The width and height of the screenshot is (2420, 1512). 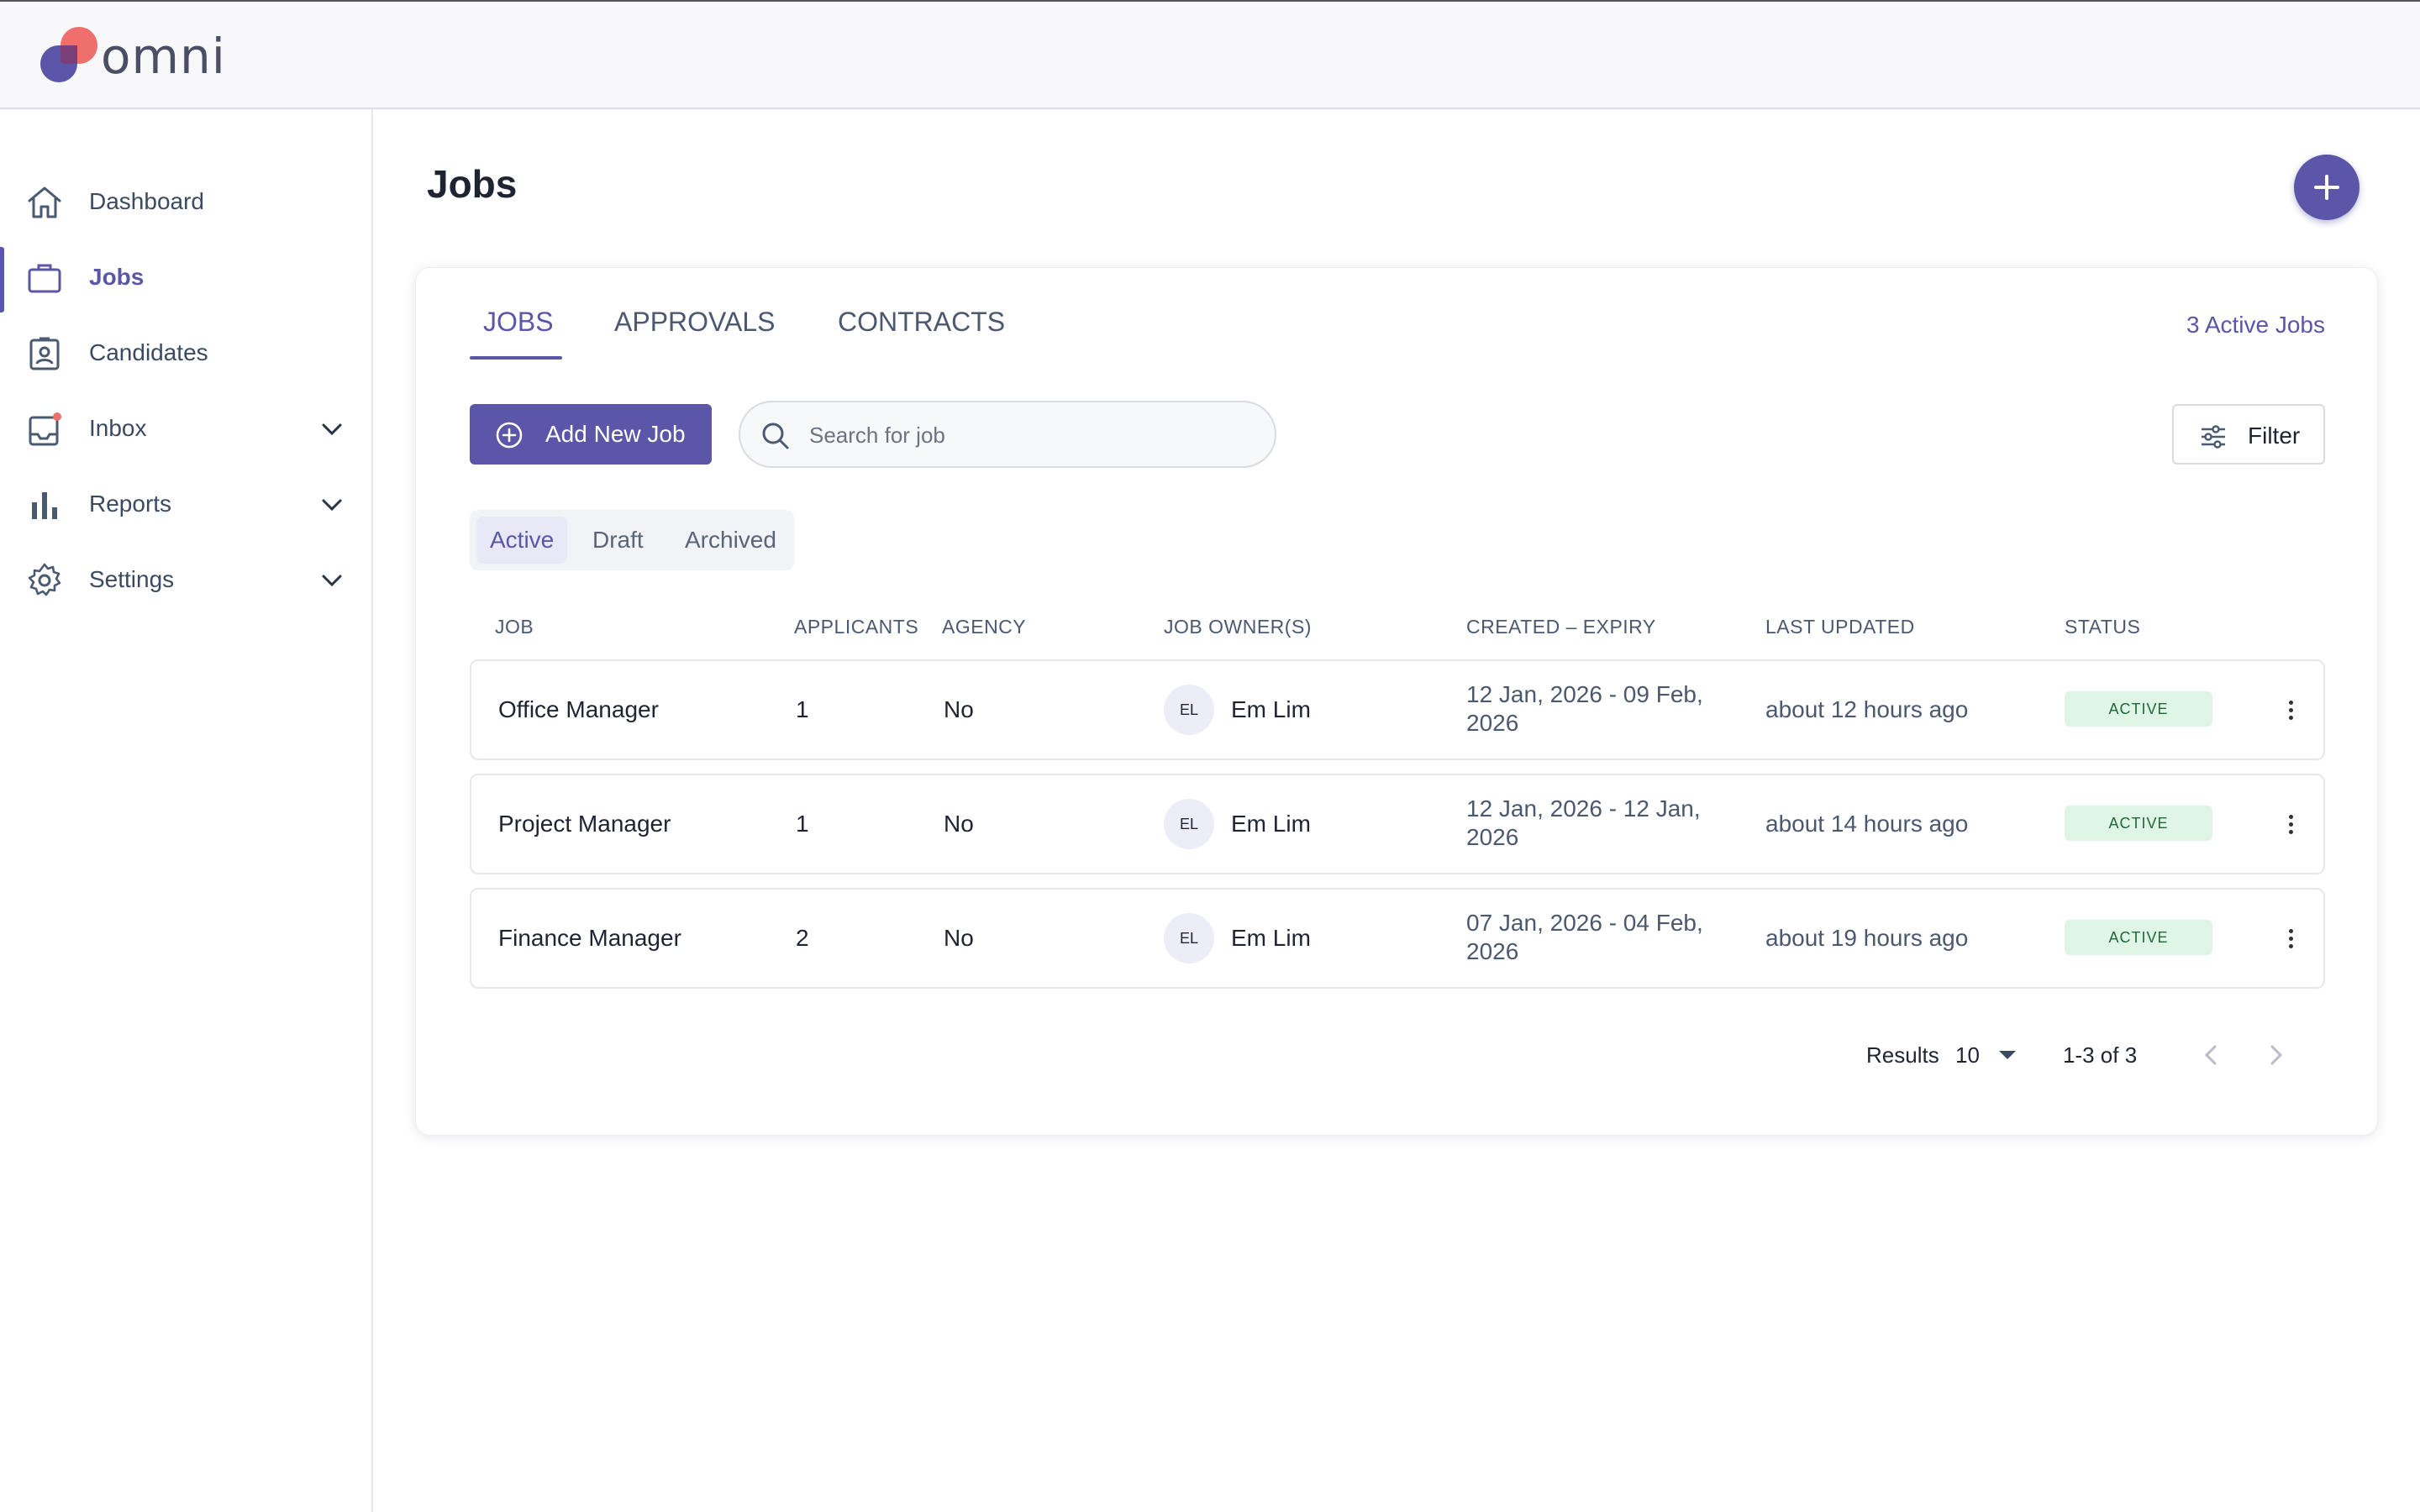 What do you see at coordinates (2255, 325) in the screenshot?
I see `active-jobs-count: 3 Active Jobs` at bounding box center [2255, 325].